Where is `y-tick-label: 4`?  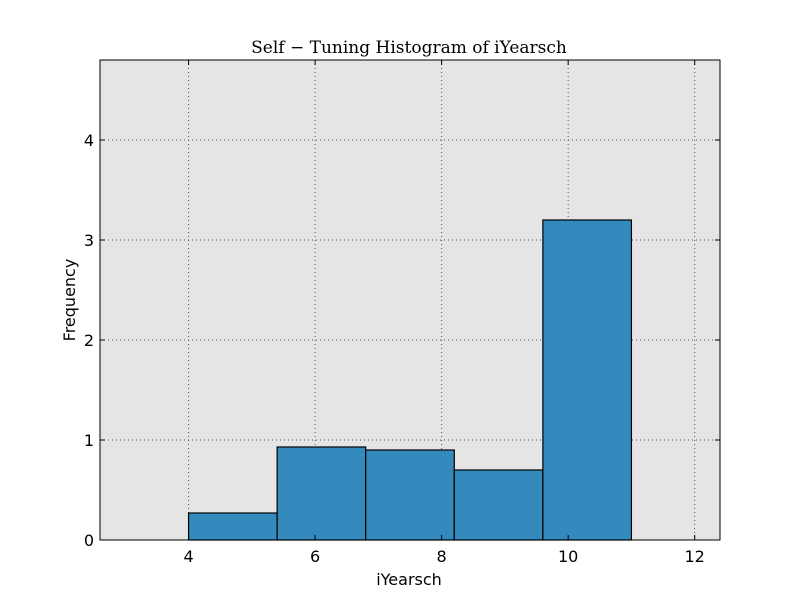 y-tick-label: 4 is located at coordinates (89, 140).